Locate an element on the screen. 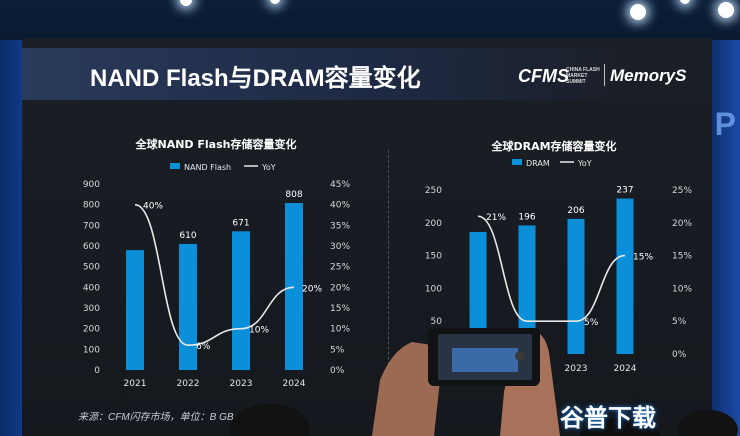 The image size is (740, 436). y-tick-label: 900 is located at coordinates (91, 185).